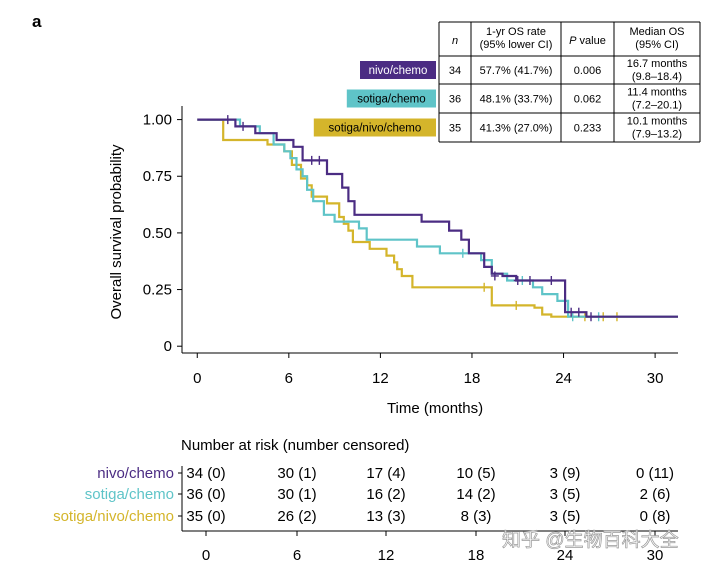  I want to click on legend-label-sotiga-chemo: sotiga/chemo, so click(391, 100).